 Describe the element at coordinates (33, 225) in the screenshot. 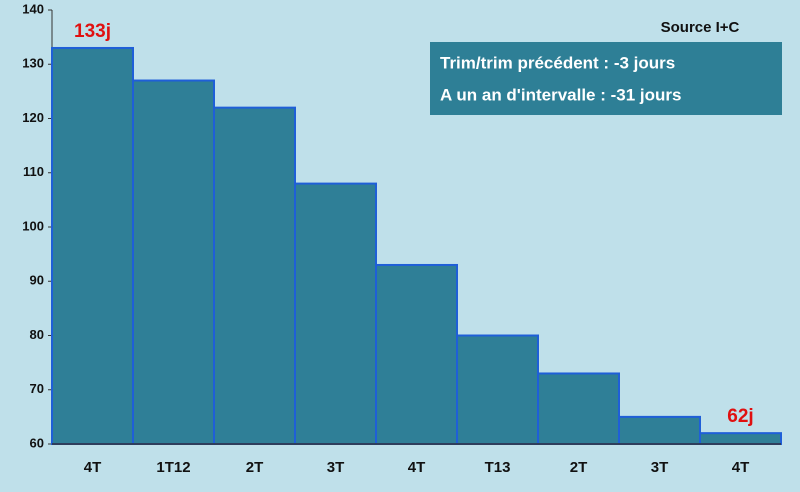

I see `y-tick-label: 100` at that location.